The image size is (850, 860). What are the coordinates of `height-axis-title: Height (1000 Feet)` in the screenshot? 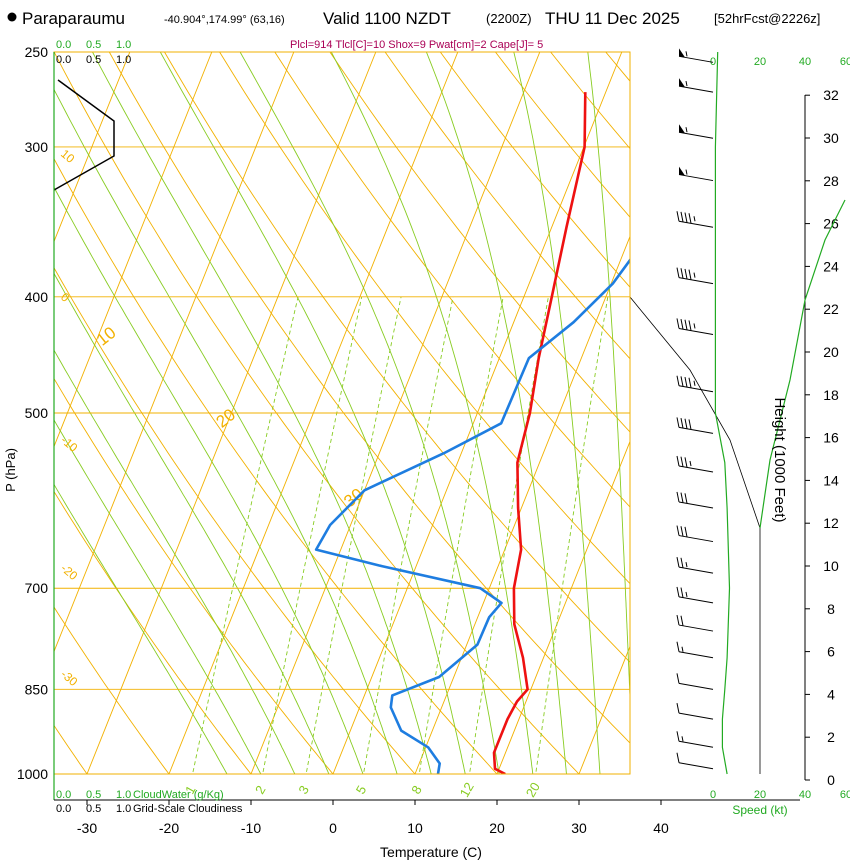 It's located at (779, 459).